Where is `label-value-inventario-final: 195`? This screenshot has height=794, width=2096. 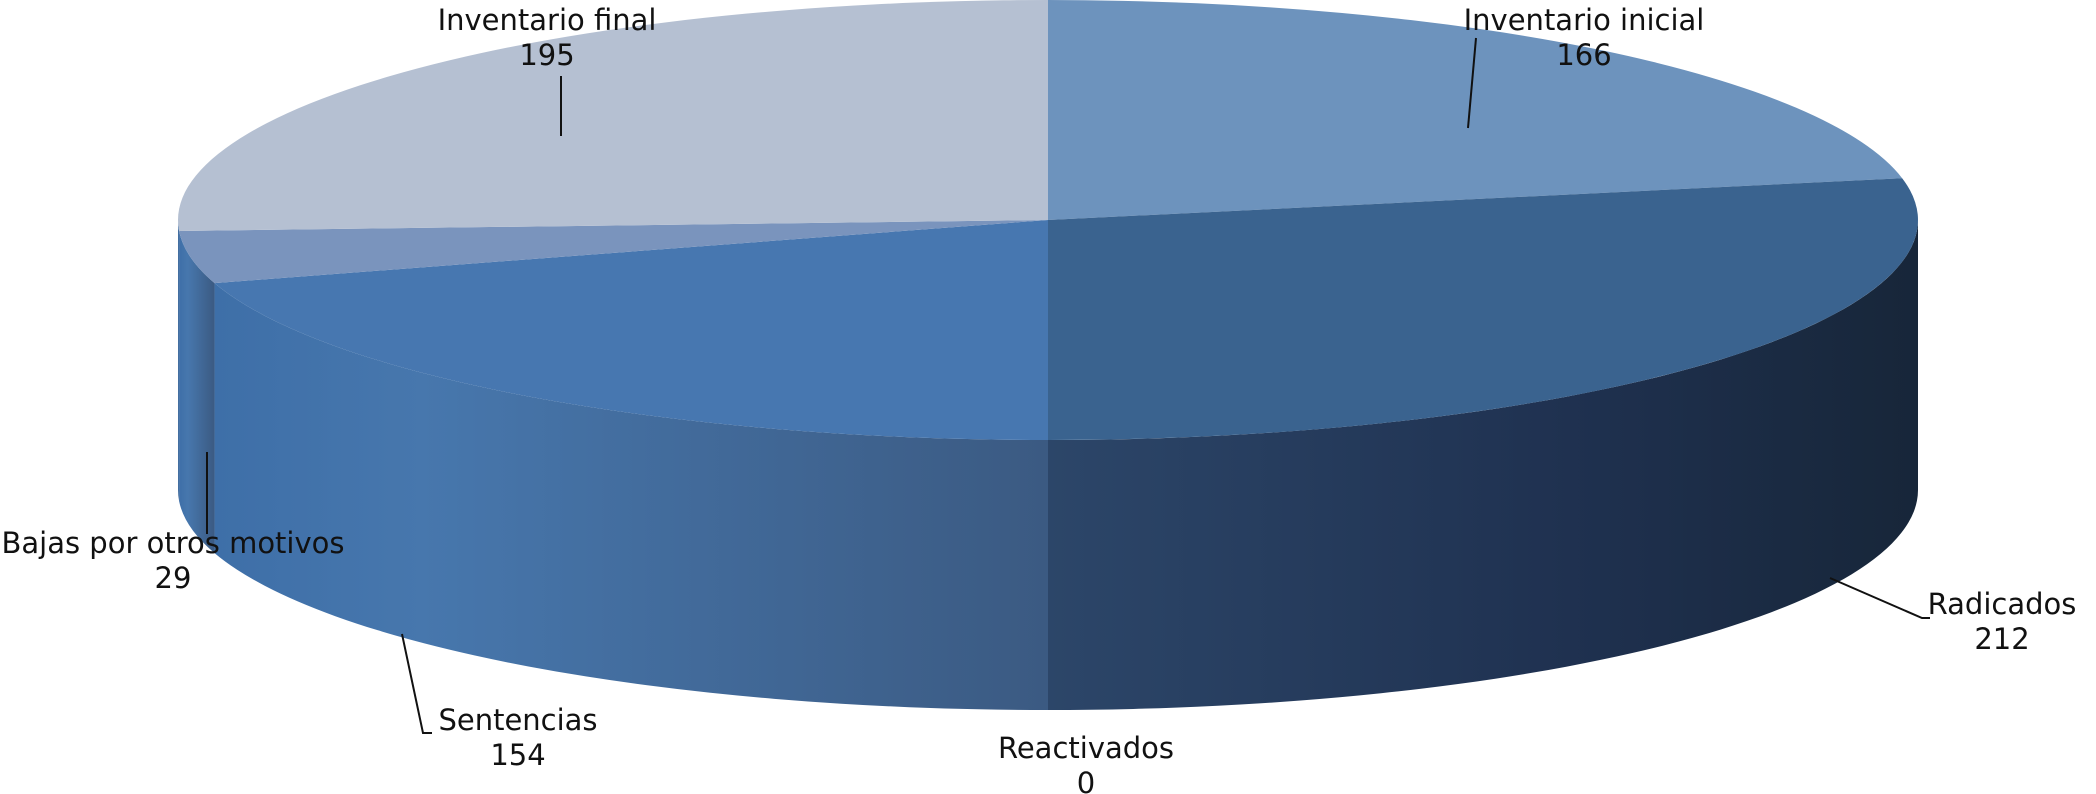 label-value-inventario-final: 195 is located at coordinates (546, 55).